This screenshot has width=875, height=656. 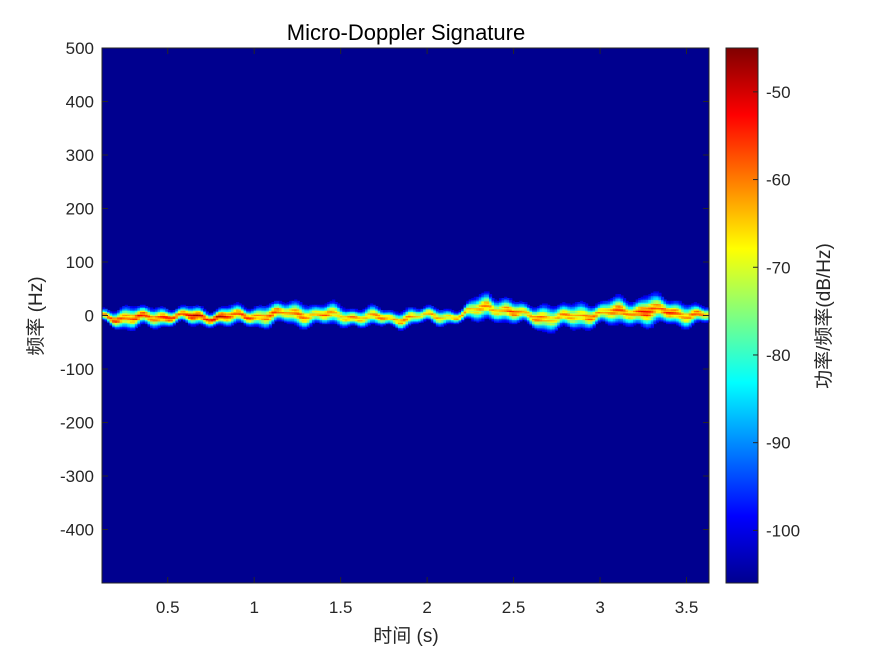 What do you see at coordinates (406, 32) in the screenshot?
I see `chart-title: Micro-Doppler Signature` at bounding box center [406, 32].